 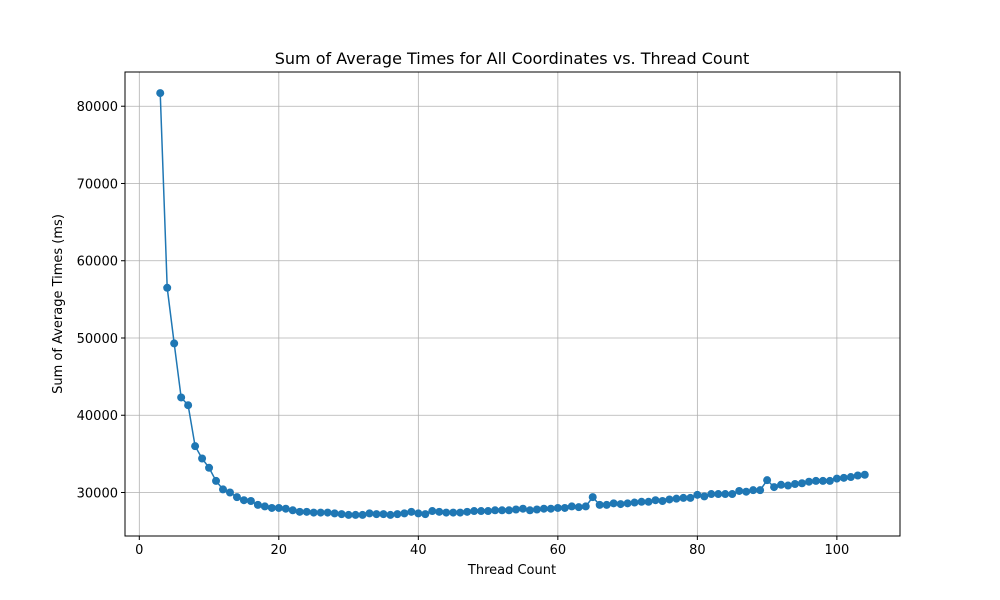 What do you see at coordinates (97, 494) in the screenshot?
I see `y-tick-label: 30000` at bounding box center [97, 494].